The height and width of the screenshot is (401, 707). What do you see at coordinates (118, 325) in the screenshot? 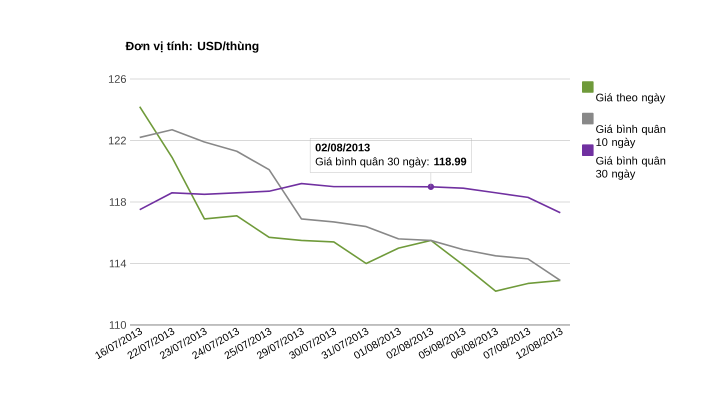
I see `y-tick-label: 110` at bounding box center [118, 325].